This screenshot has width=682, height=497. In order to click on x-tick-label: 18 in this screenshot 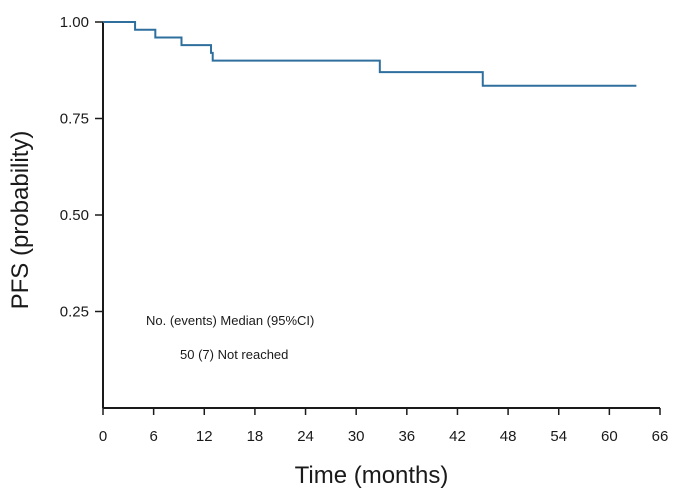, I will do `click(255, 436)`.